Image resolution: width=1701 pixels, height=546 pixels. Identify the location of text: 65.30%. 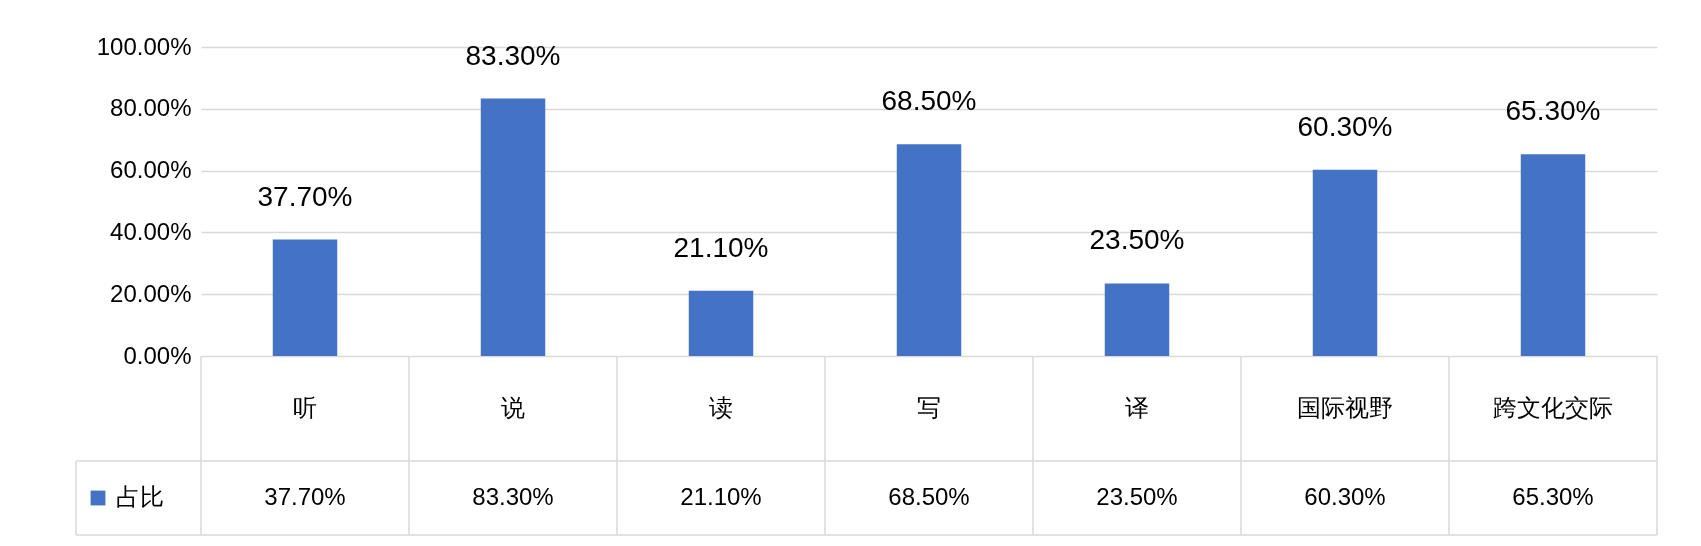
(1553, 111).